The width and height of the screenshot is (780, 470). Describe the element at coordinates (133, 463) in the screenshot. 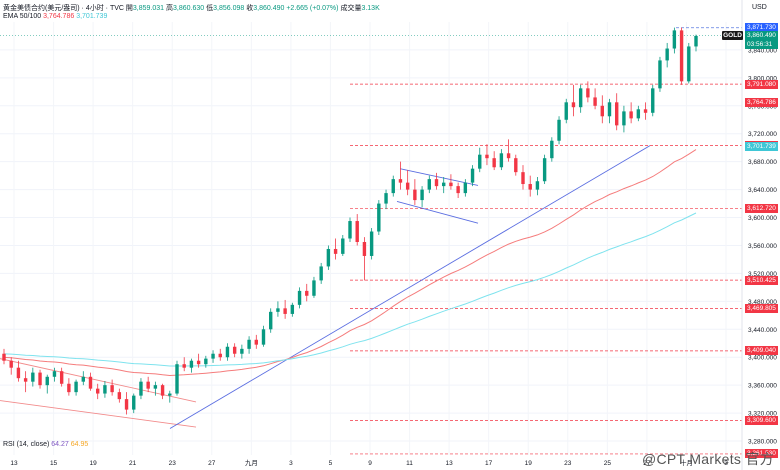

I see `x-tick-label: 21` at that location.